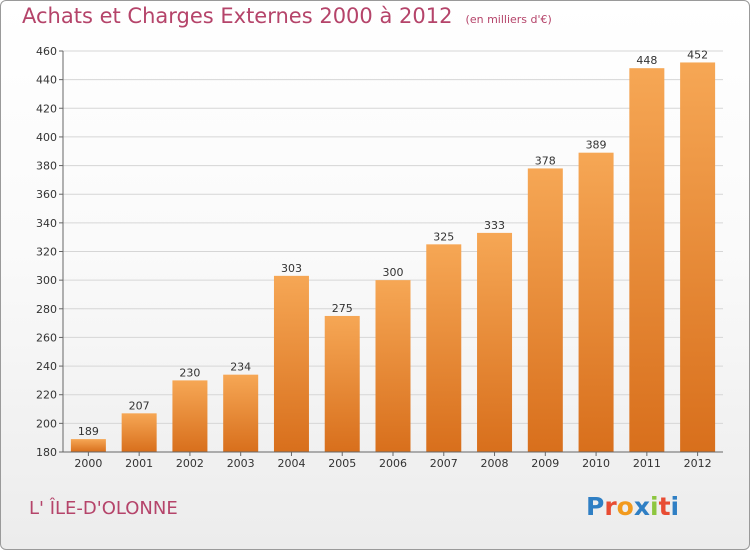 The width and height of the screenshot is (750, 550). I want to click on x-tick-label: 2003, so click(241, 463).